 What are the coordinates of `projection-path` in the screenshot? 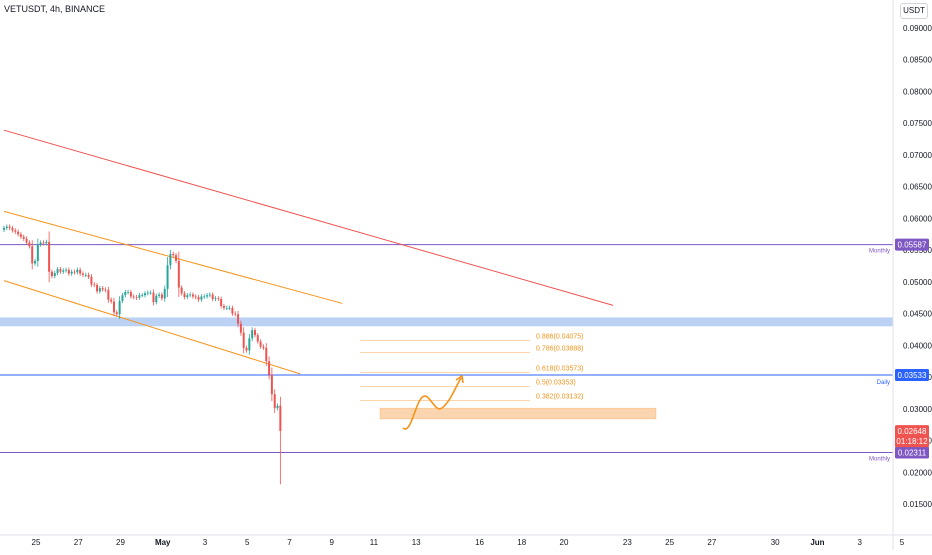 It's located at (432, 403).